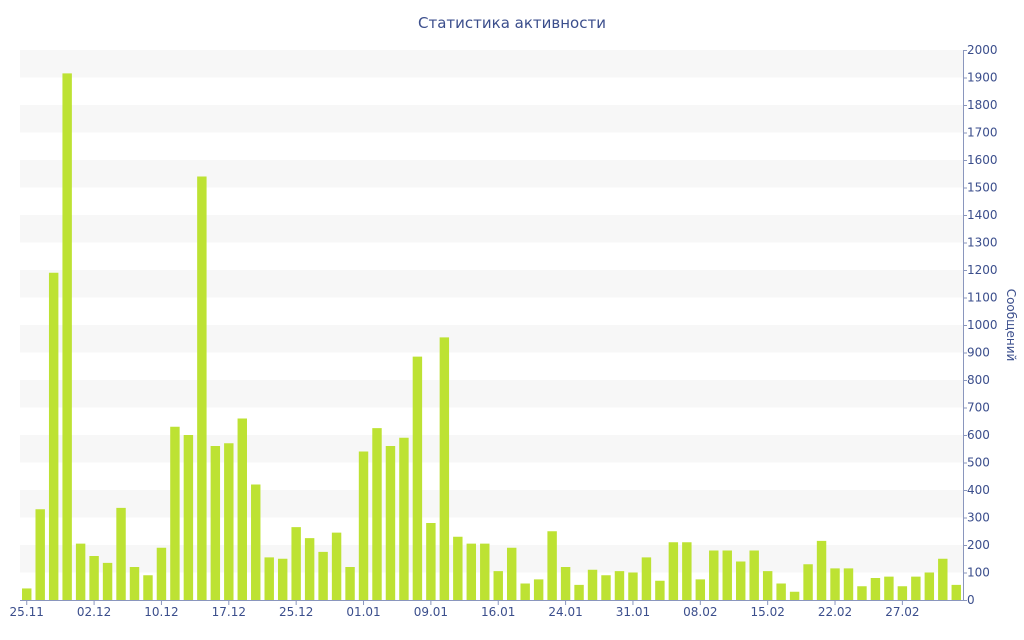 The image size is (1024, 640). Describe the element at coordinates (633, 612) in the screenshot. I see `x-tick-label: 31.01` at that location.